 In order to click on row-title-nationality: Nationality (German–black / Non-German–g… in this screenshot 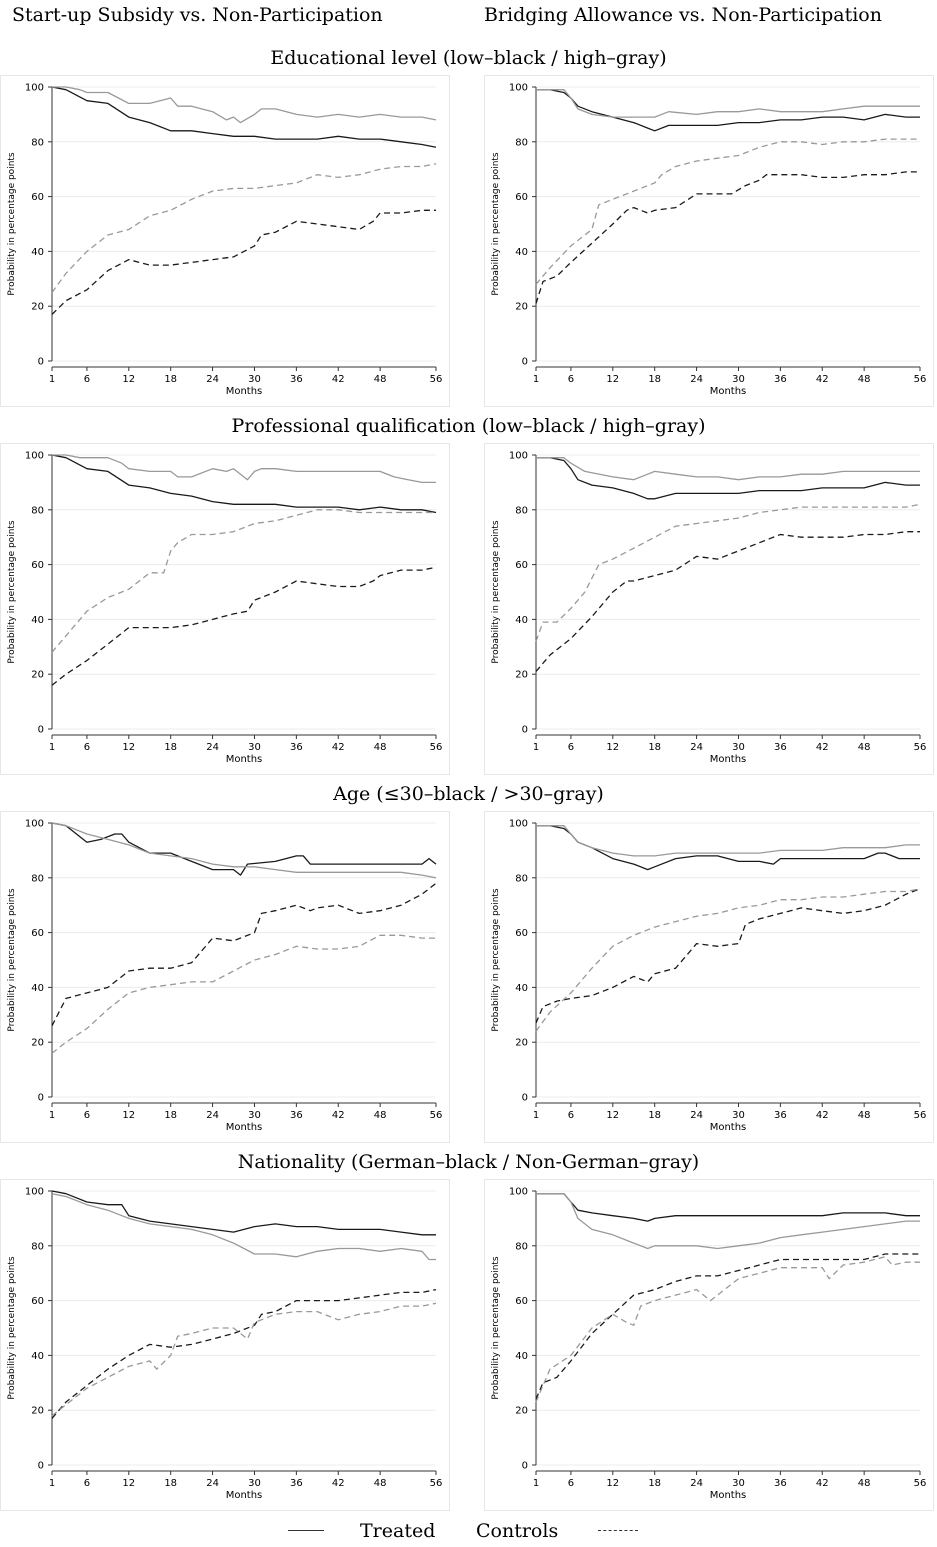, I will do `click(468, 1162)`.